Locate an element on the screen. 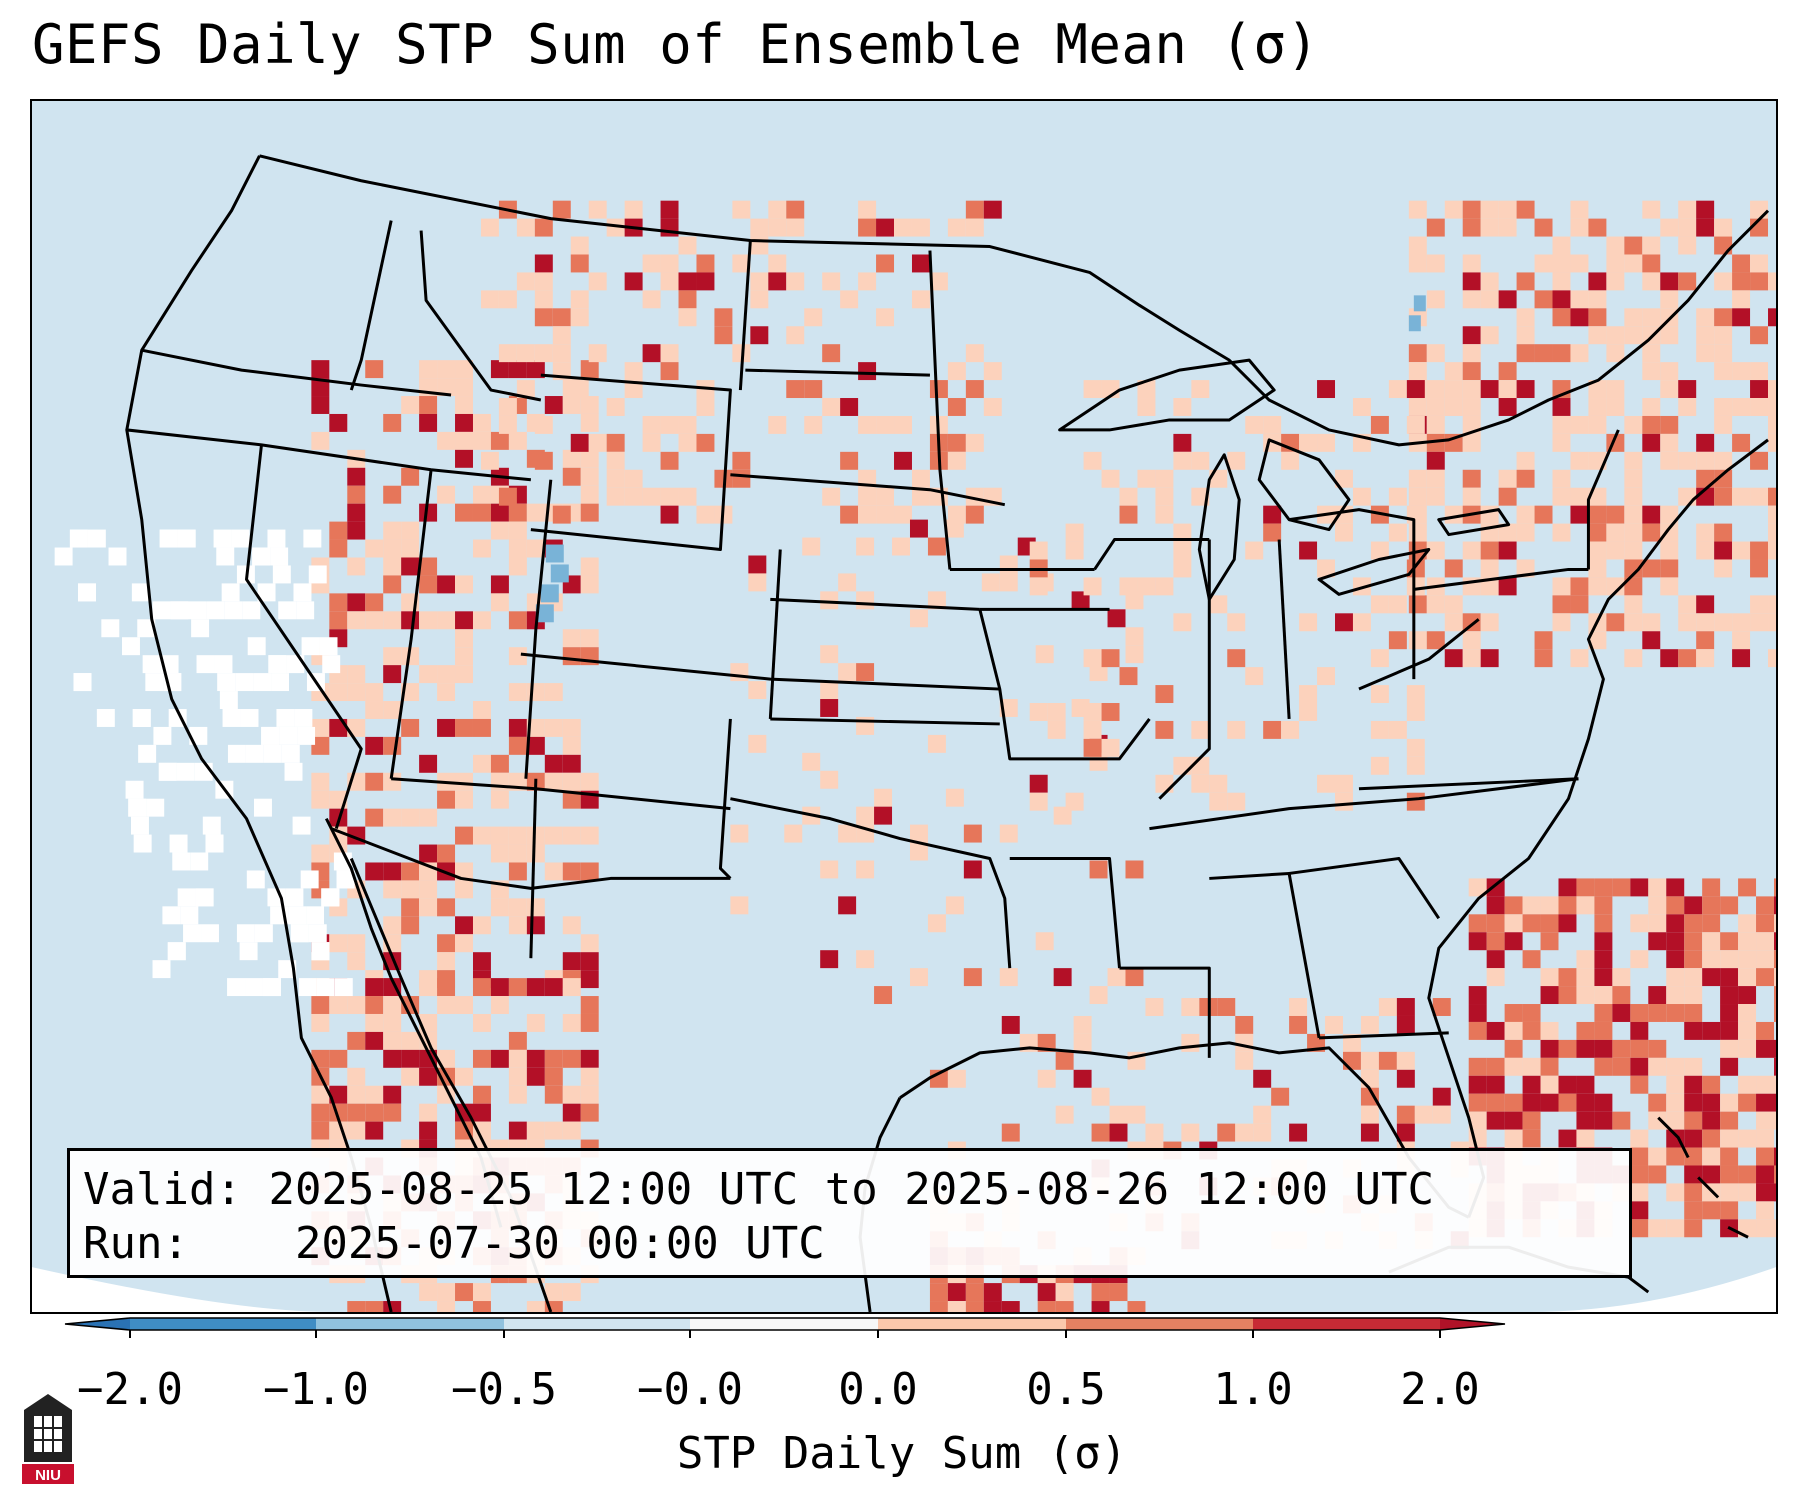 This screenshot has height=1506, width=1803. colorbar-bin is located at coordinates (410, 1324).